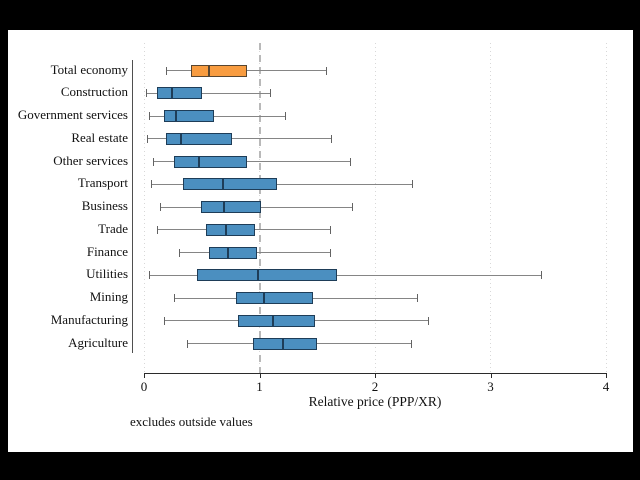 This screenshot has height=480, width=640. Describe the element at coordinates (132, 206) in the screenshot. I see `category-axis-line` at that location.